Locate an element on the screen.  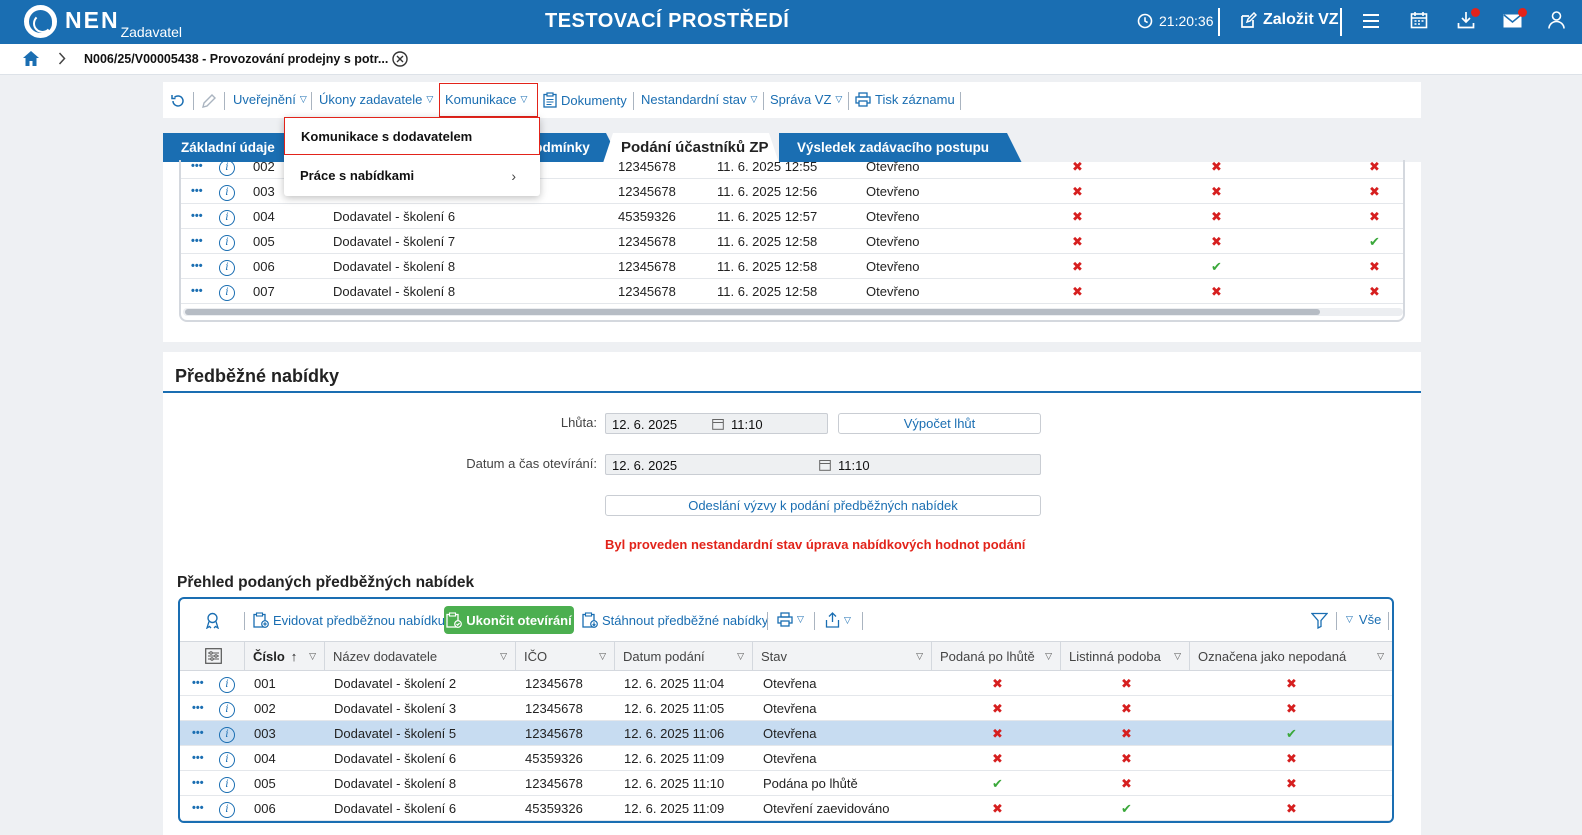
triangle-down-icon: ▽ is located at coordinates (839, 99).